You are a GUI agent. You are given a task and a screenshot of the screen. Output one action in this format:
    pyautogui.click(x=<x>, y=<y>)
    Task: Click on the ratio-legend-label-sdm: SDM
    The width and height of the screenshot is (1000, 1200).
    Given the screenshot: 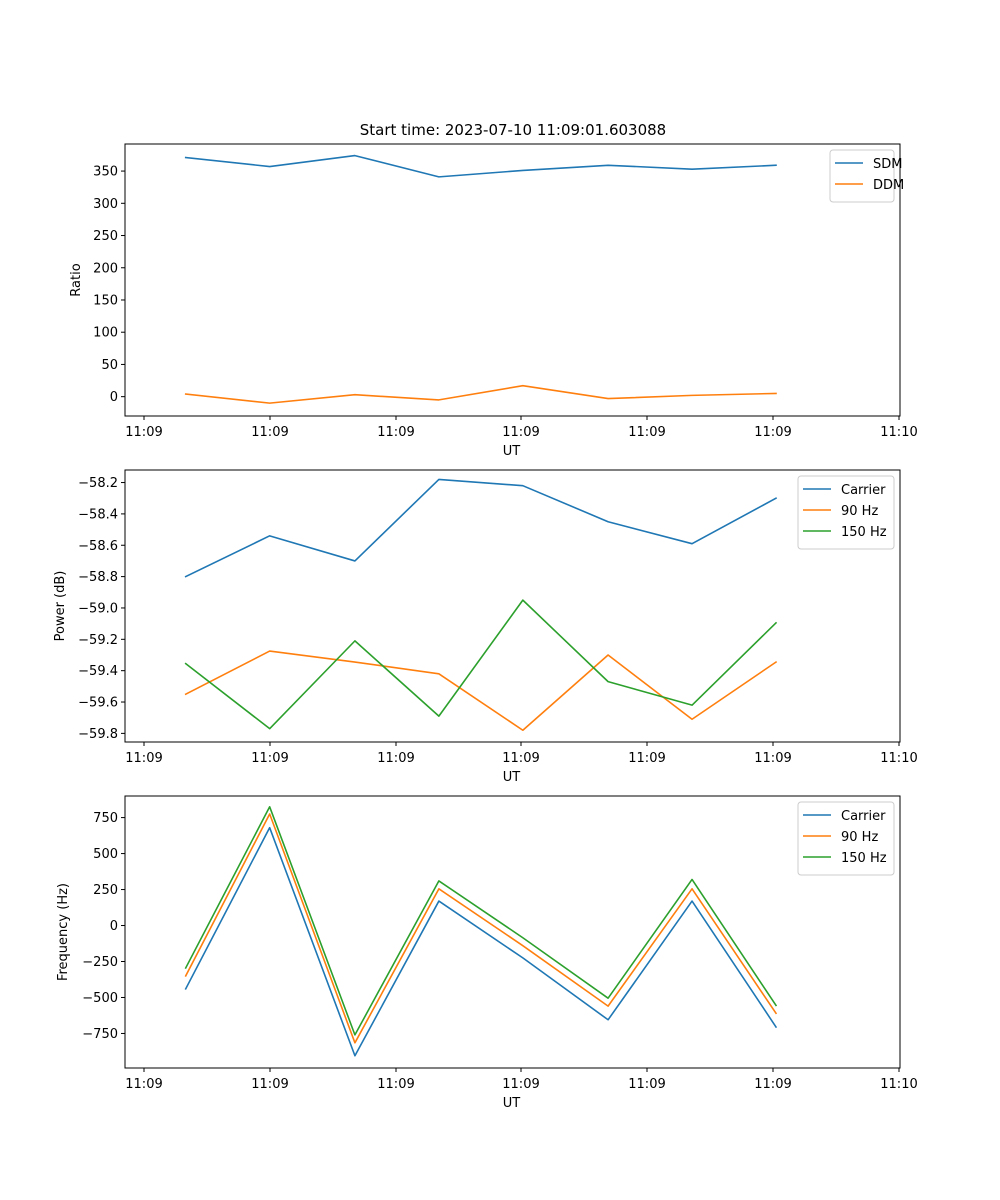 What is the action you would take?
    pyautogui.click(x=887, y=164)
    